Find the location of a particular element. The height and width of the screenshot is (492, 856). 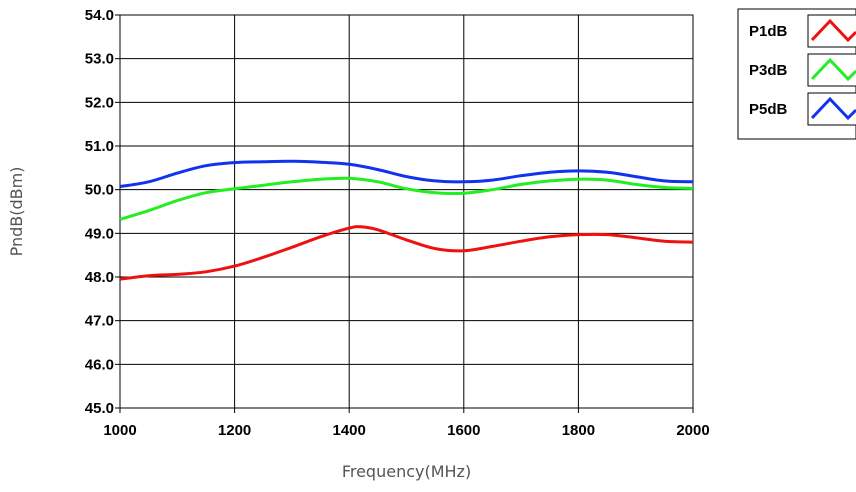

legend-label: P5dB is located at coordinates (768, 109).